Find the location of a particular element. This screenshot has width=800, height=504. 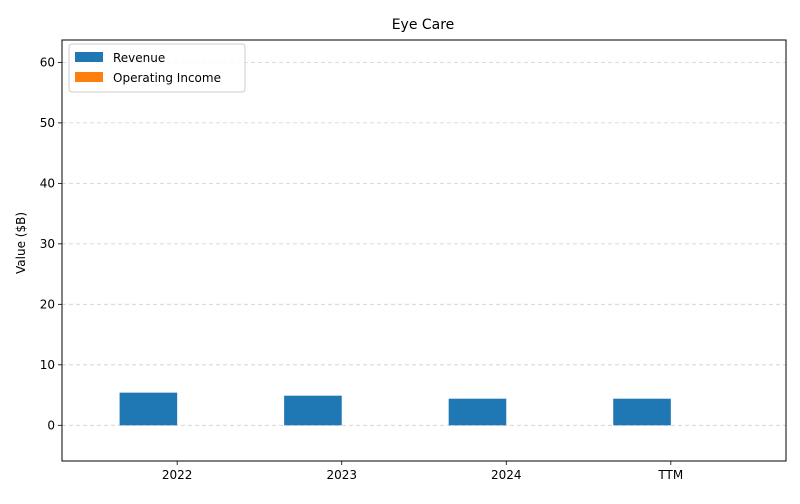

bar-revenue-ttm is located at coordinates (642, 412).